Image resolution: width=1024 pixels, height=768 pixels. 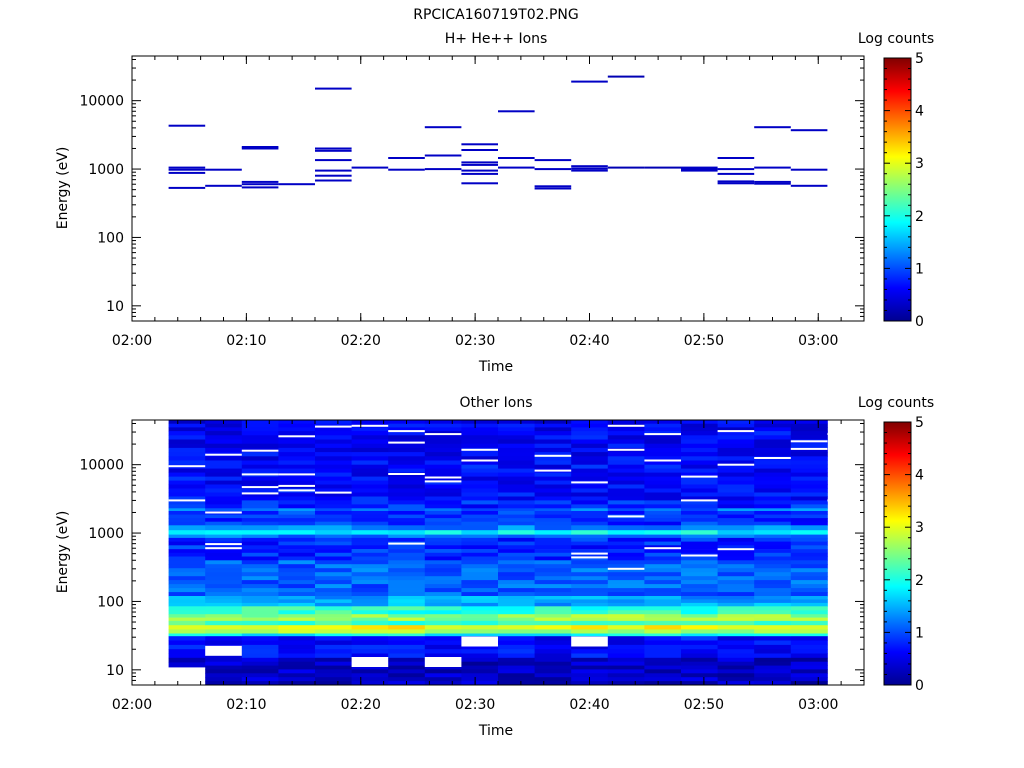 I want to click on x-tick-label: 02:20, so click(x=361, y=341).